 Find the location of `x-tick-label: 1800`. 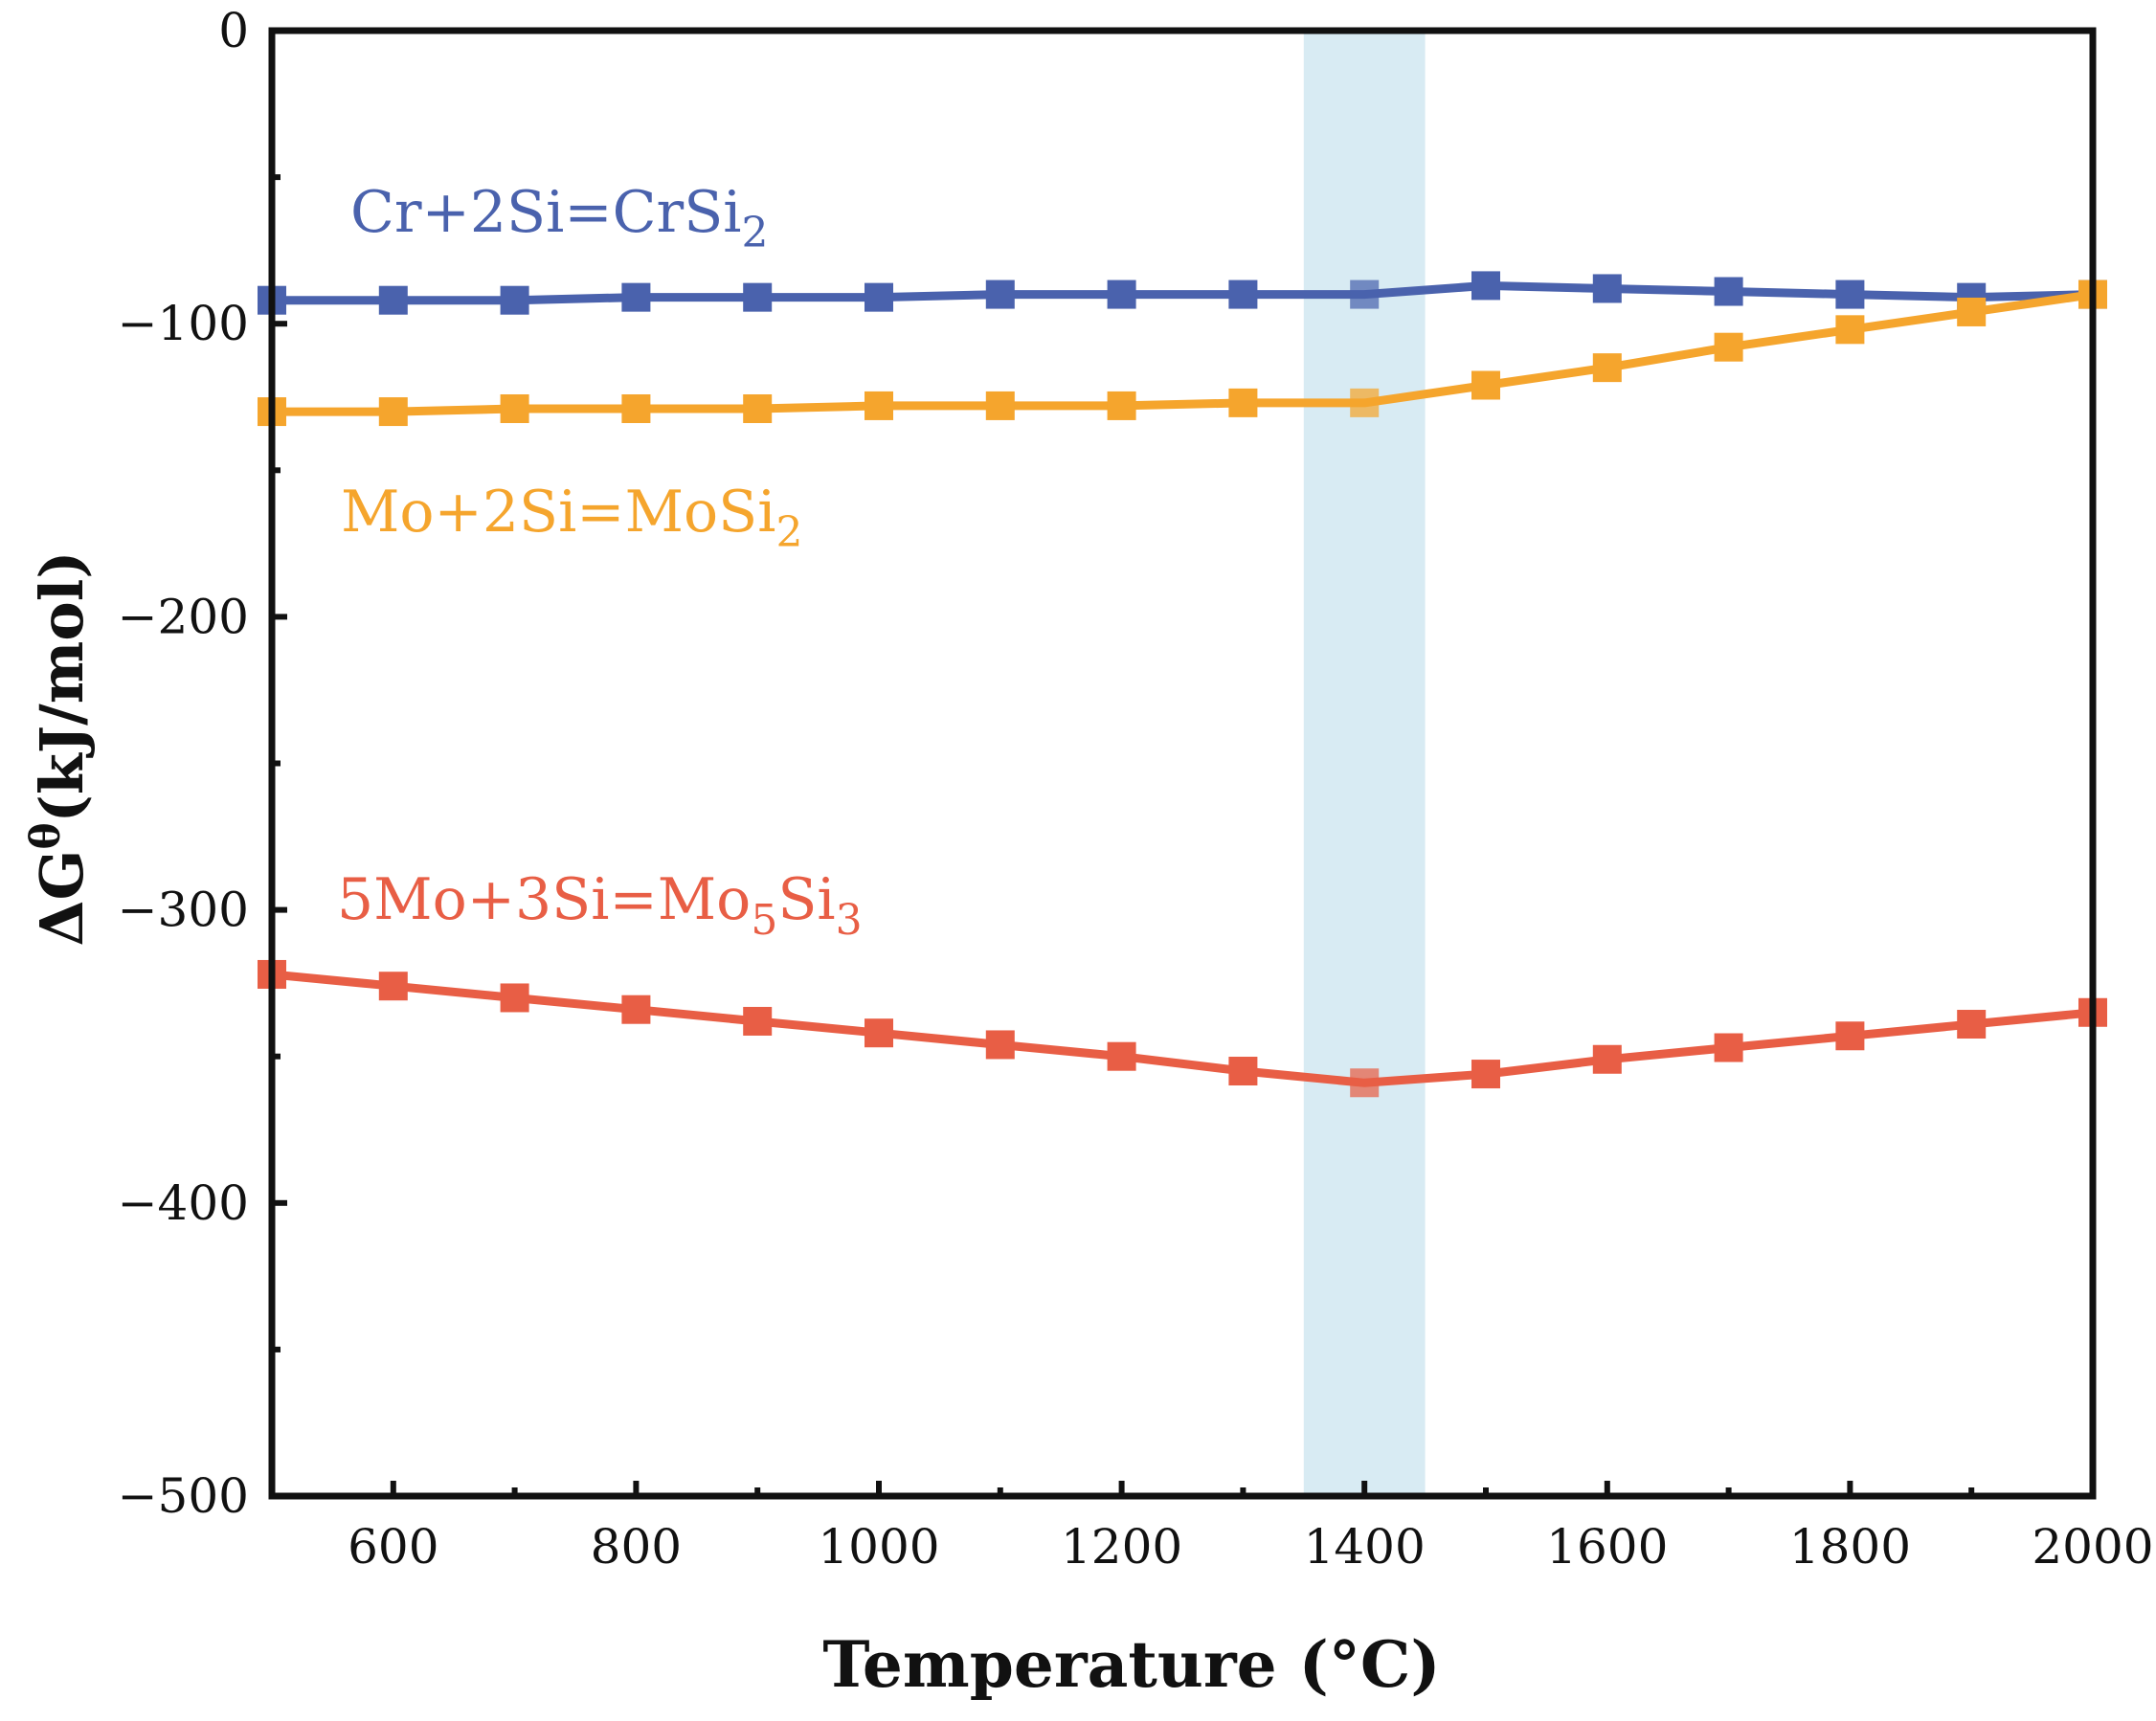

x-tick-label: 1800 is located at coordinates (1850, 1547).